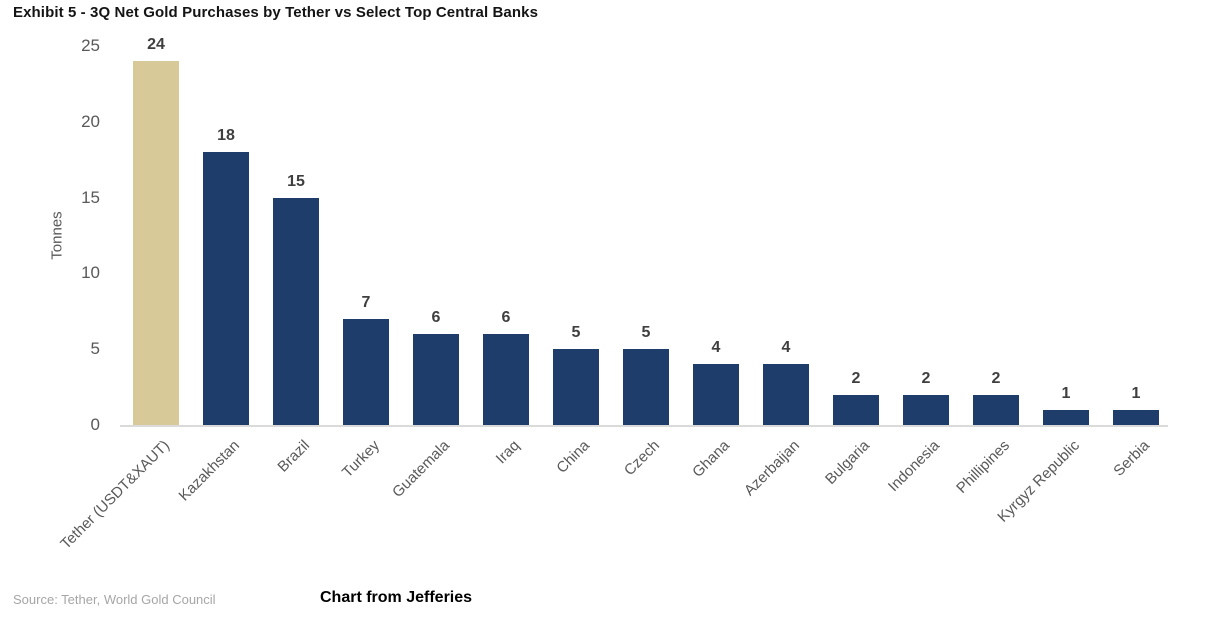 This screenshot has height=626, width=1211. What do you see at coordinates (95, 349) in the screenshot?
I see `y-axis-tick: 5` at bounding box center [95, 349].